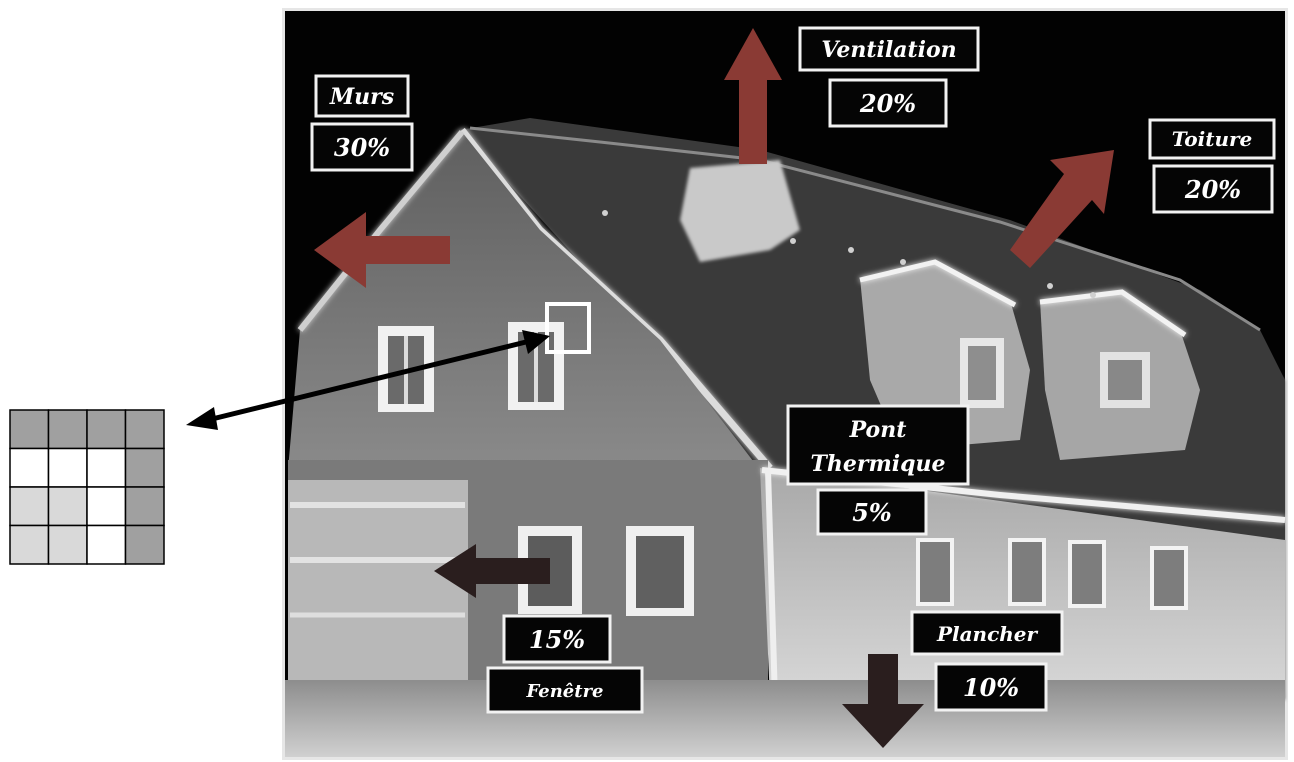 This screenshot has height=762, width=1294. What do you see at coordinates (987, 661) in the screenshot?
I see `label-plancher: Plancher 10%` at bounding box center [987, 661].